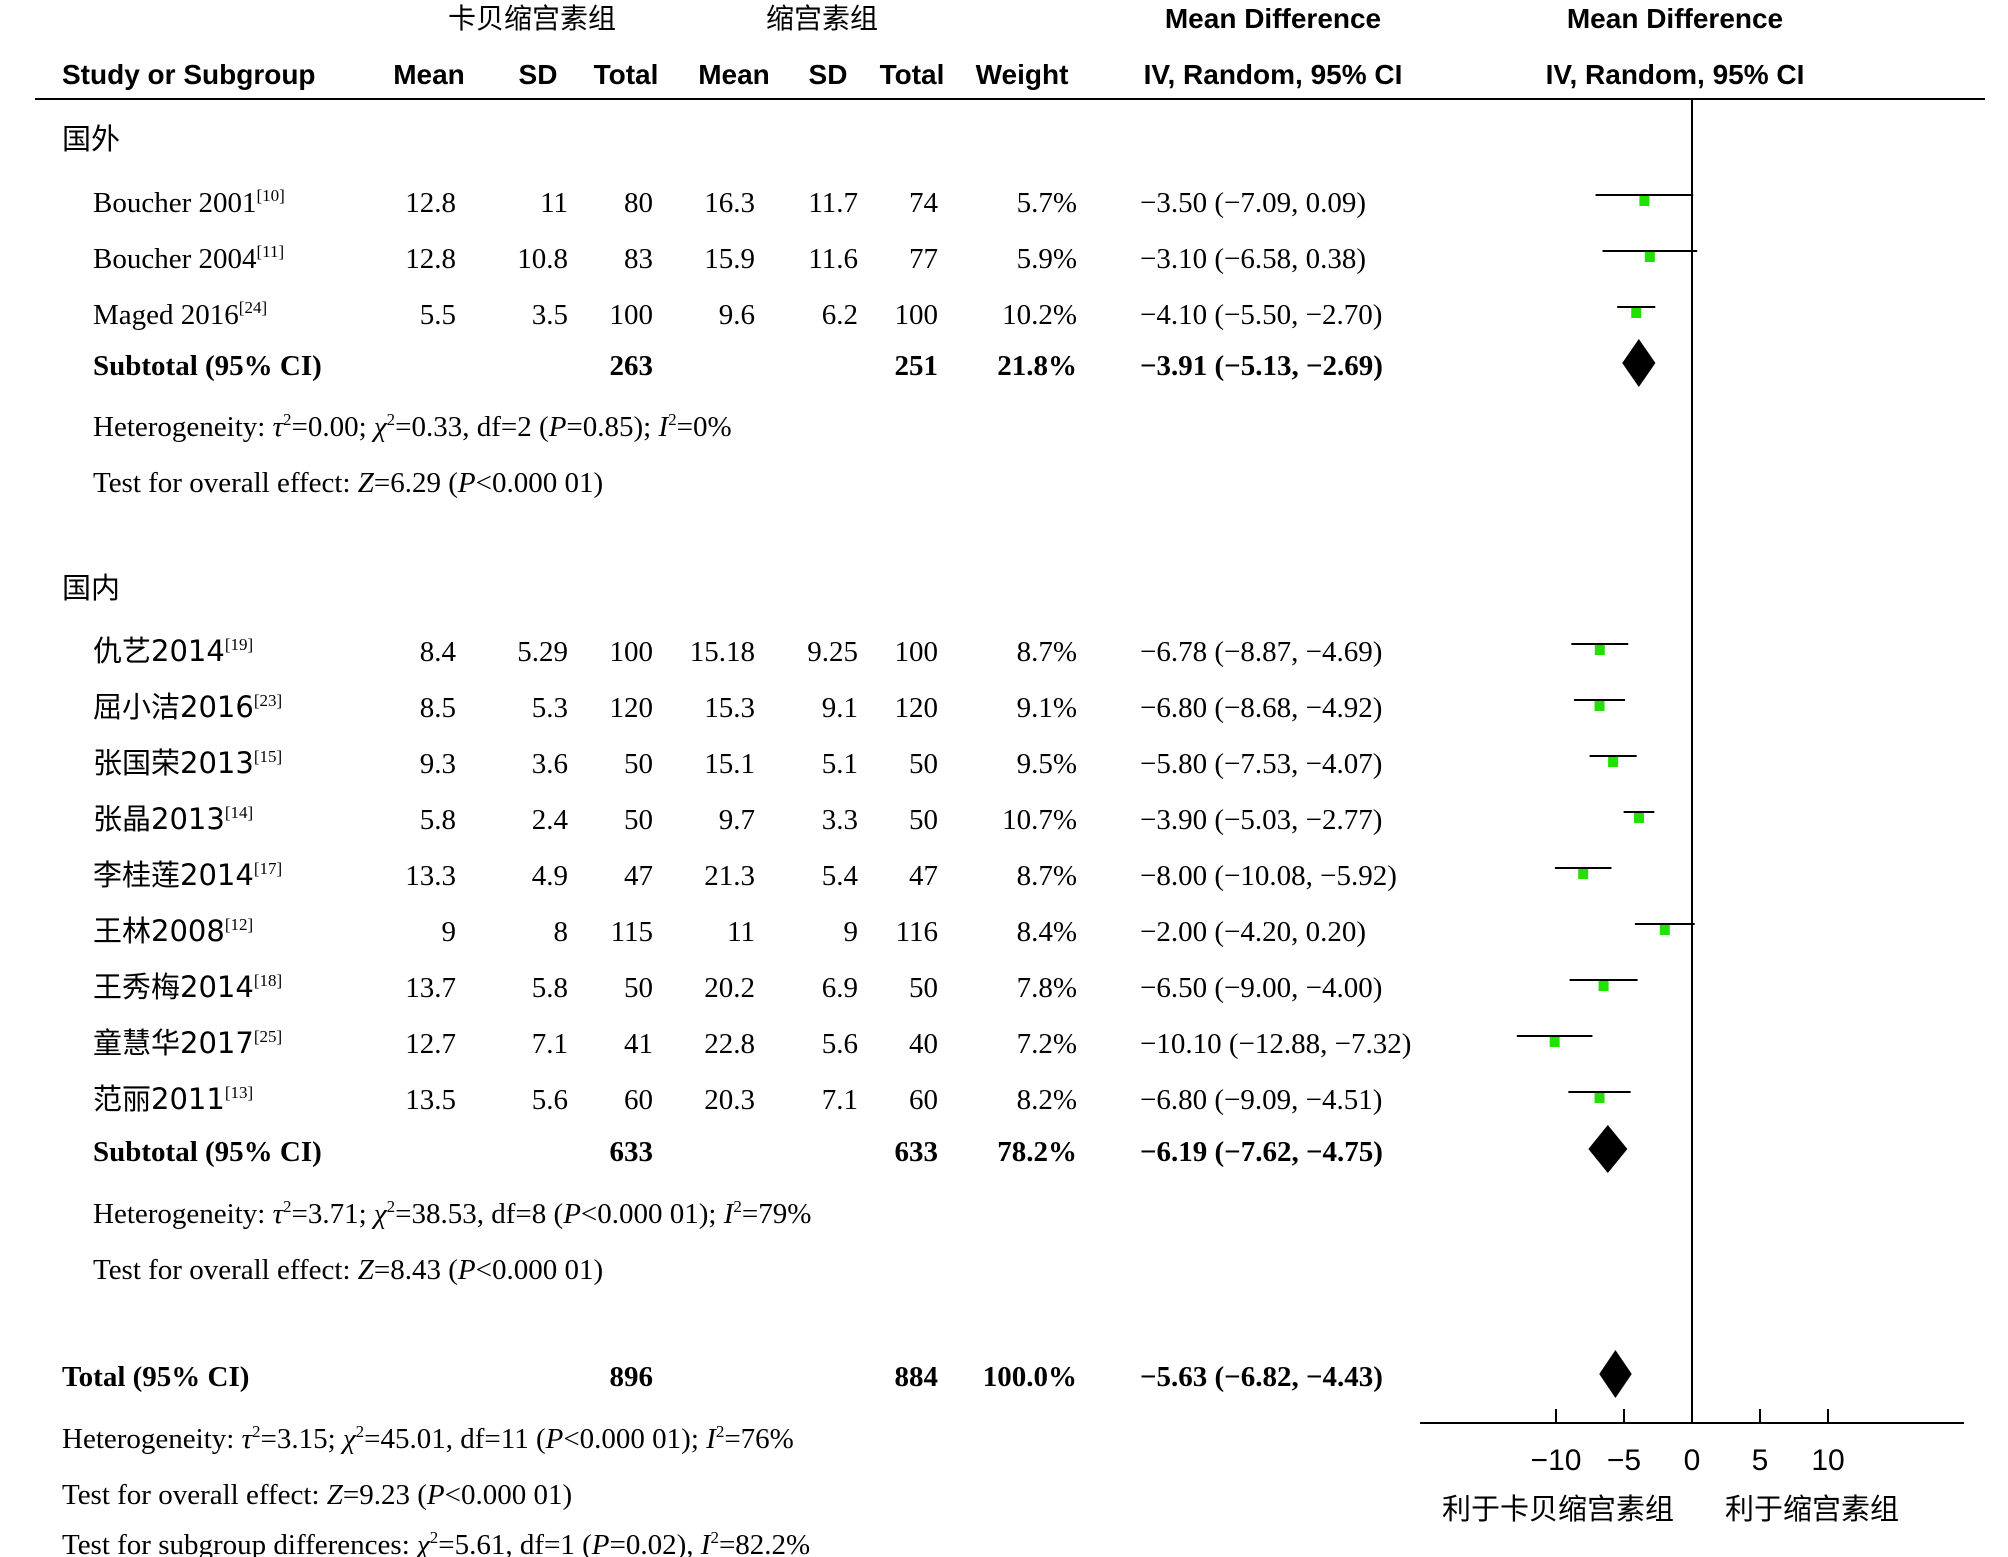 The height and width of the screenshot is (1557, 2008). What do you see at coordinates (1047, 1100) in the screenshot?
I see `weight-cell: 8.2%` at bounding box center [1047, 1100].